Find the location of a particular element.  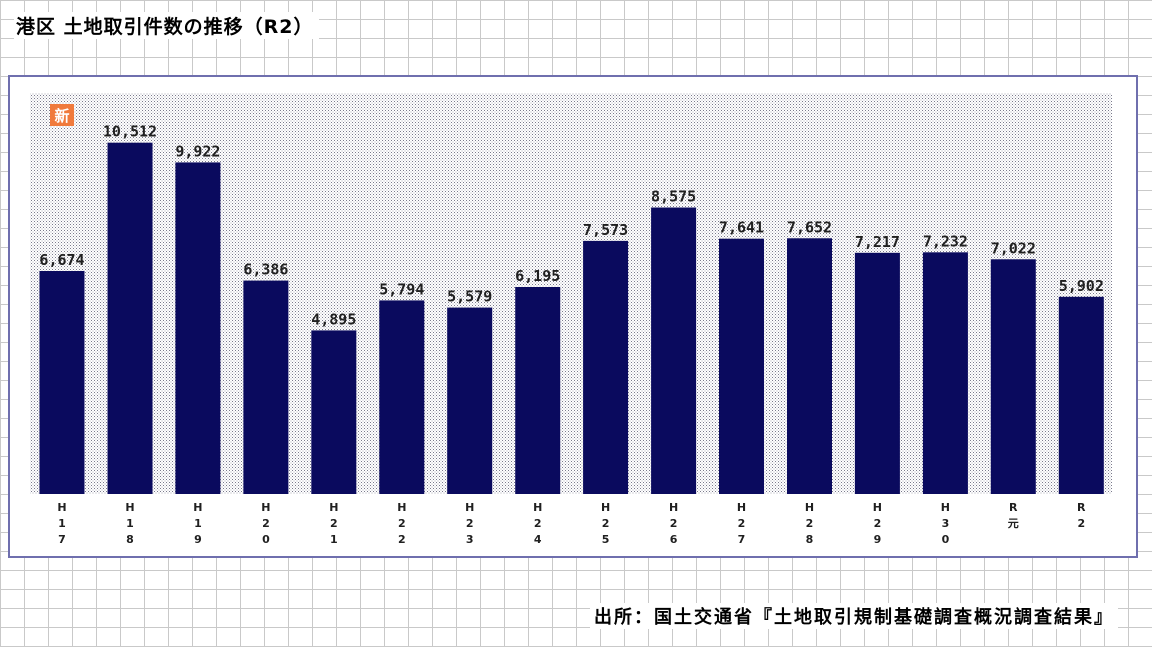

x-tick-label-H20-1: 2 is located at coordinates (266, 523).